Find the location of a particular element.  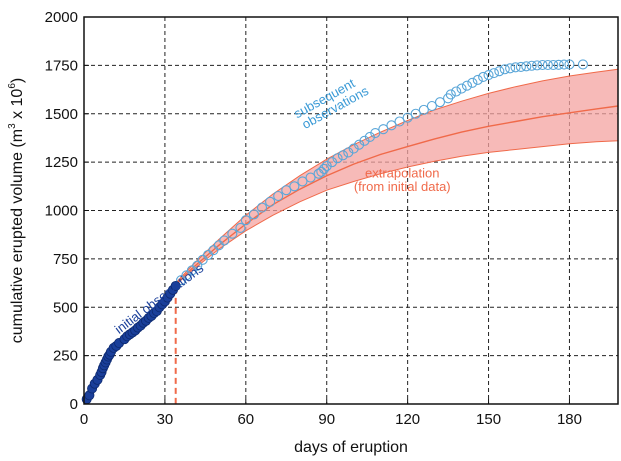

x-tick-label: 180 is located at coordinates (569, 419).